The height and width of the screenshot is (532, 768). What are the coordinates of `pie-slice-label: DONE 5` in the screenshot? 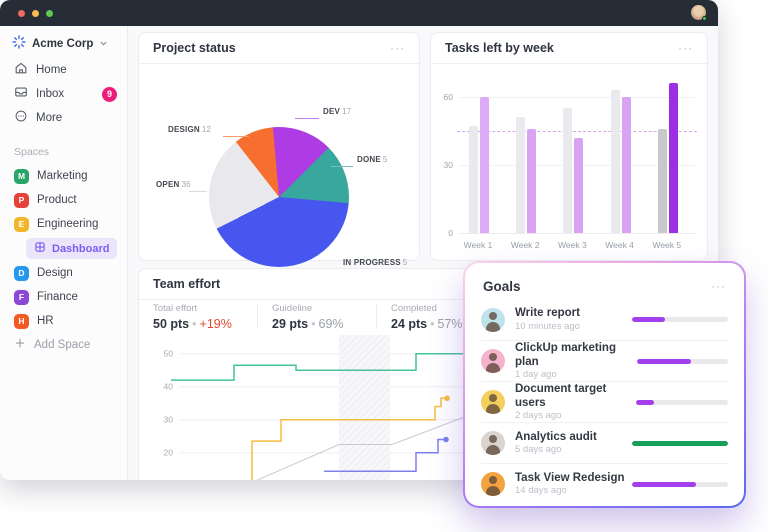 It's located at (372, 159).